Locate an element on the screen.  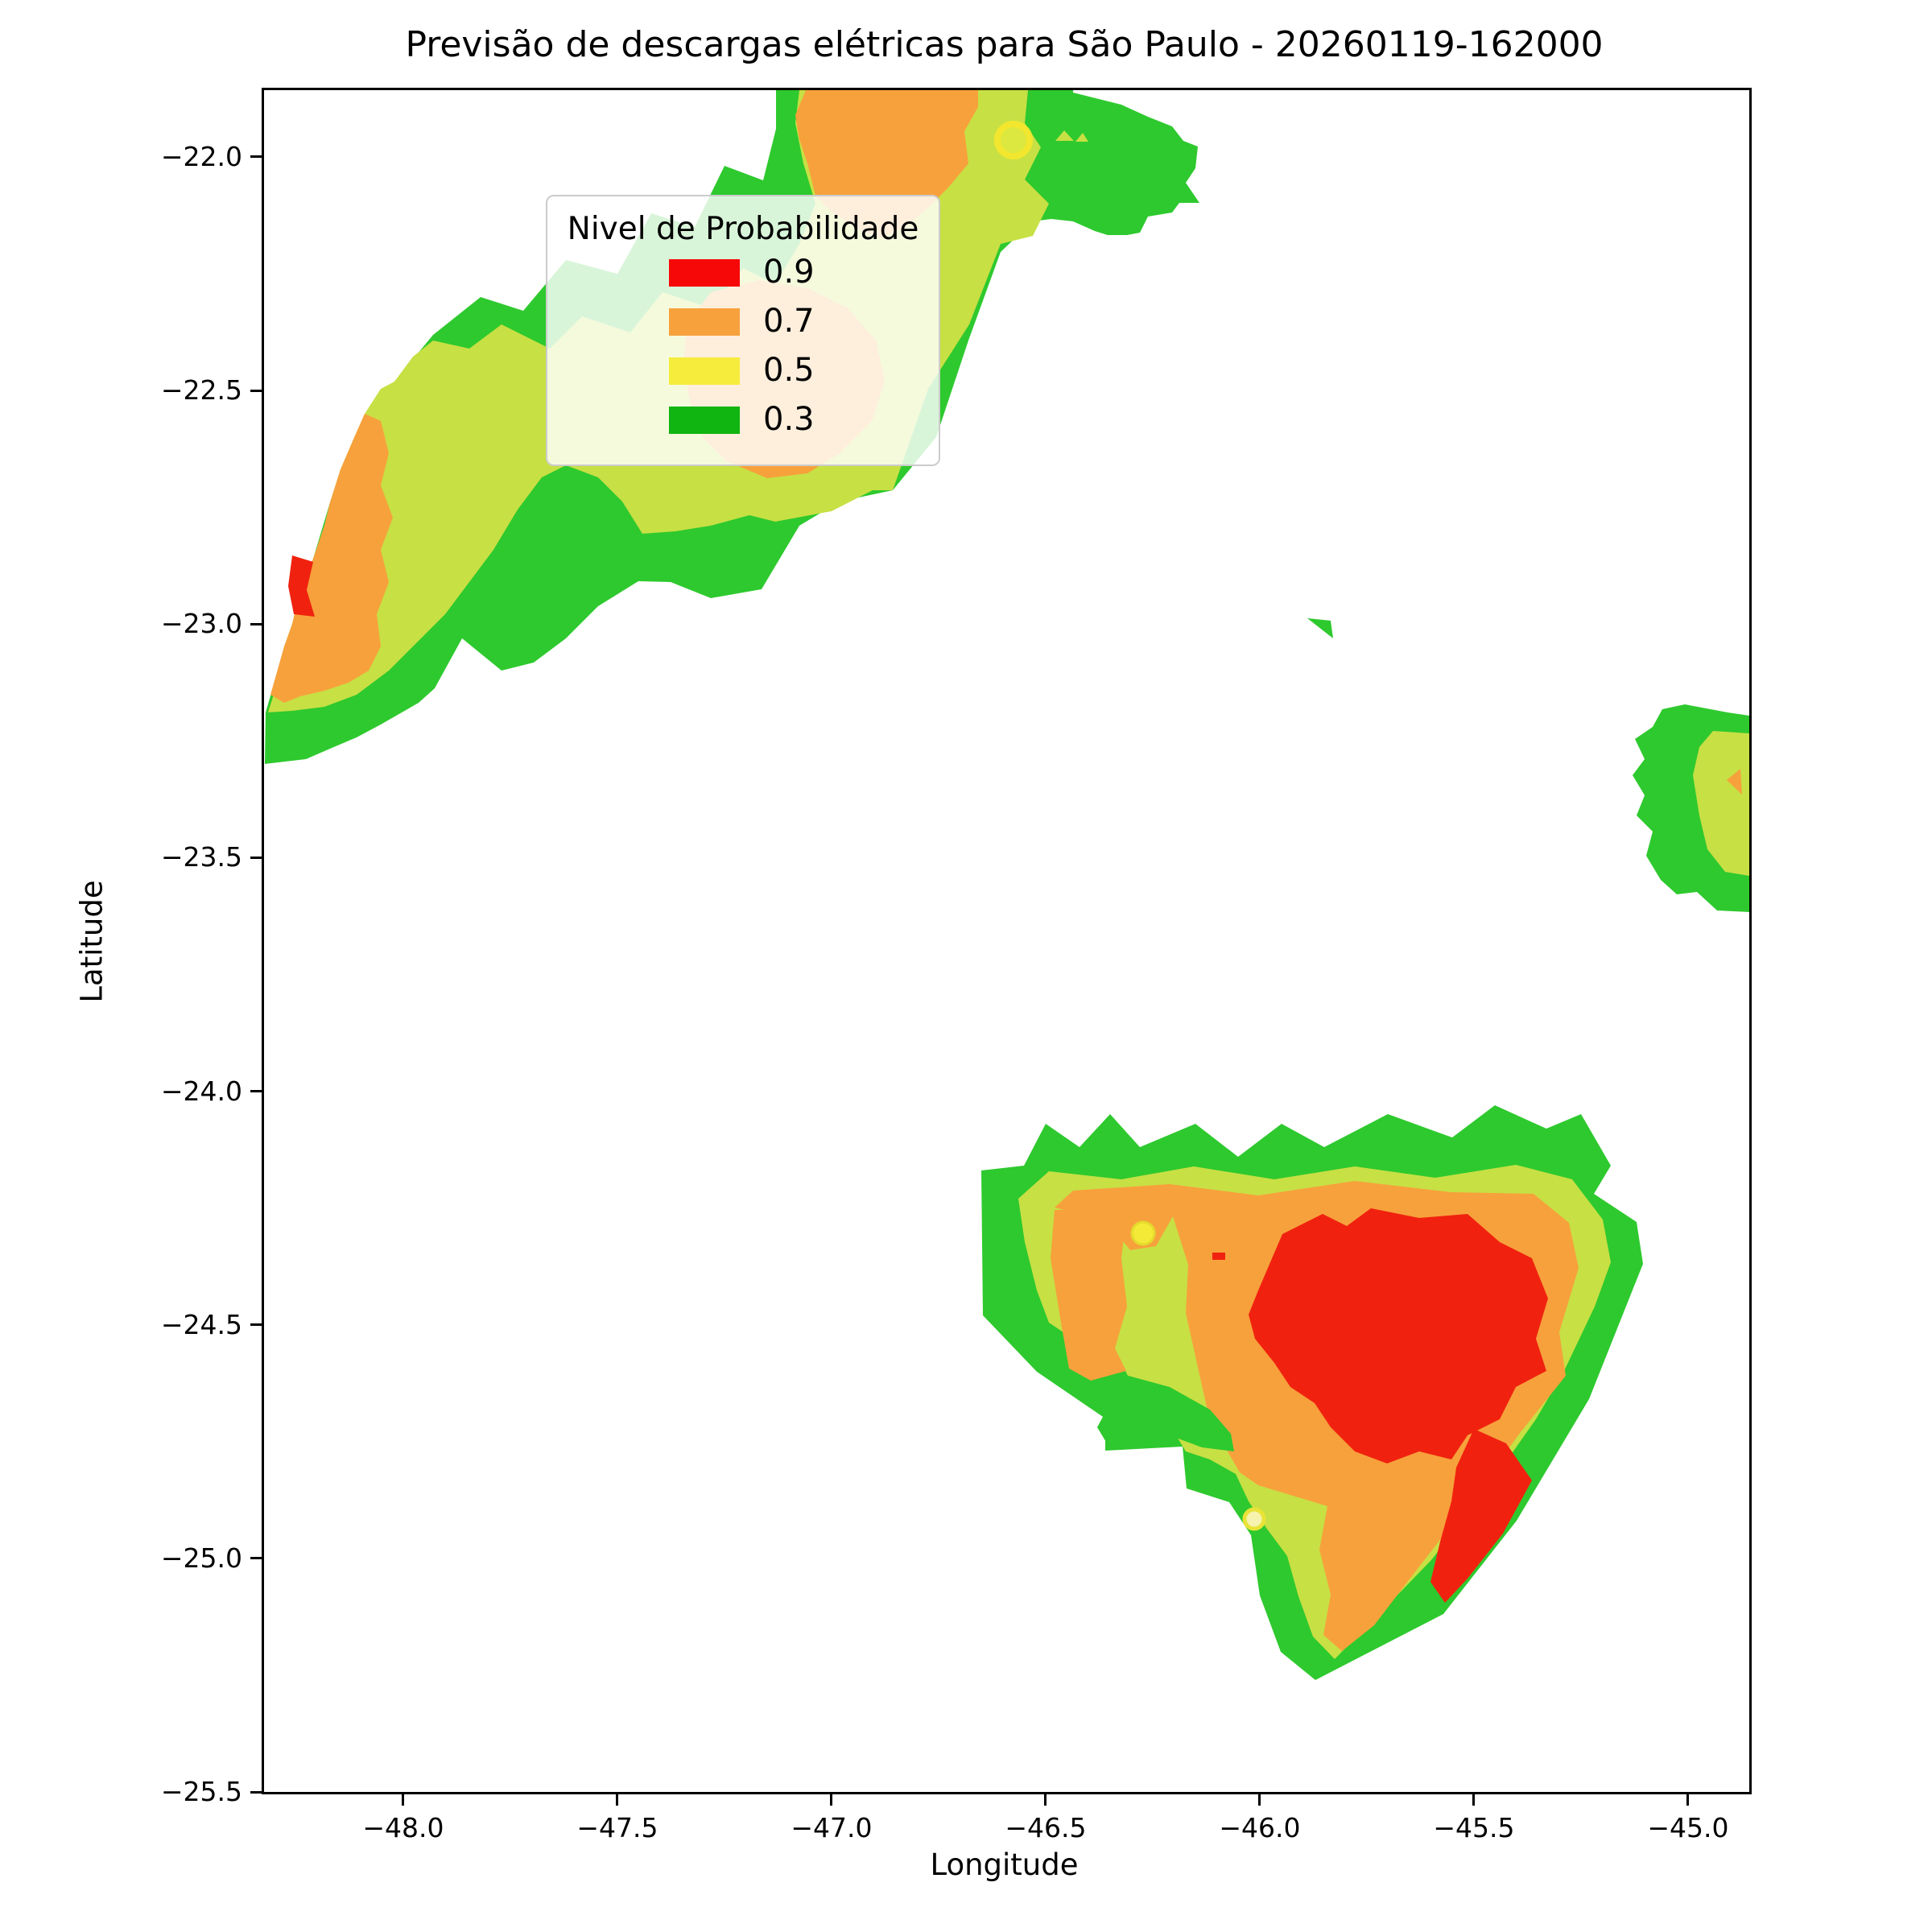
y-axis-label: Latitude is located at coordinates (91, 941).